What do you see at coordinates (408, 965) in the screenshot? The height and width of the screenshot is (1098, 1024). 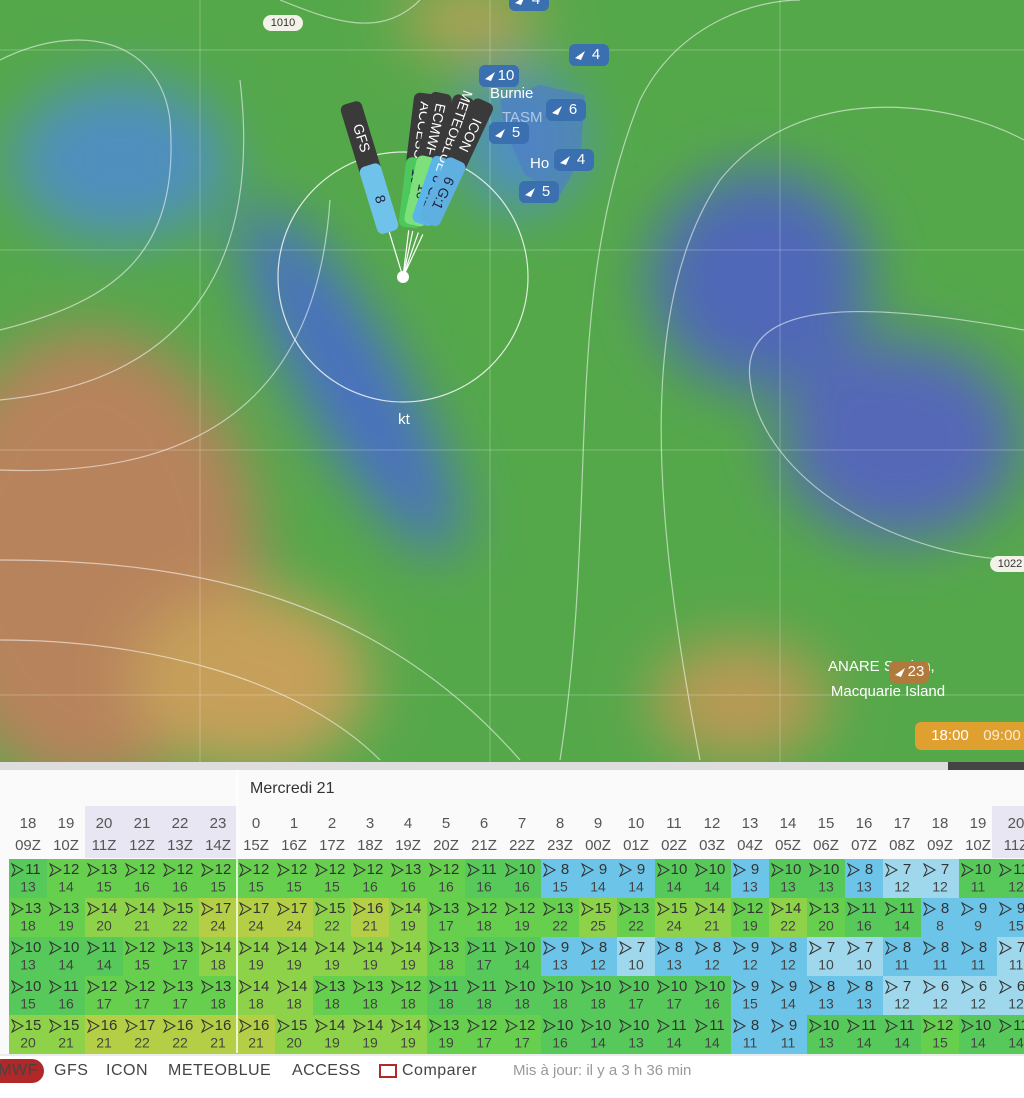 I see `wind-gust: 19` at bounding box center [408, 965].